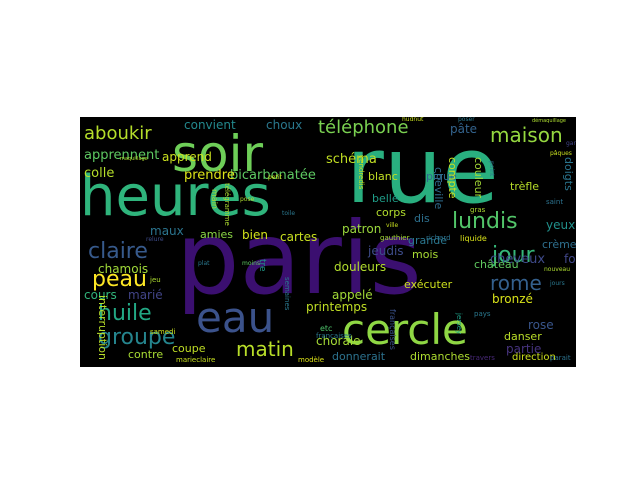 Image resolution: width=640 pixels, height=480 pixels. I want to click on word-marie: marié, so click(145, 295).